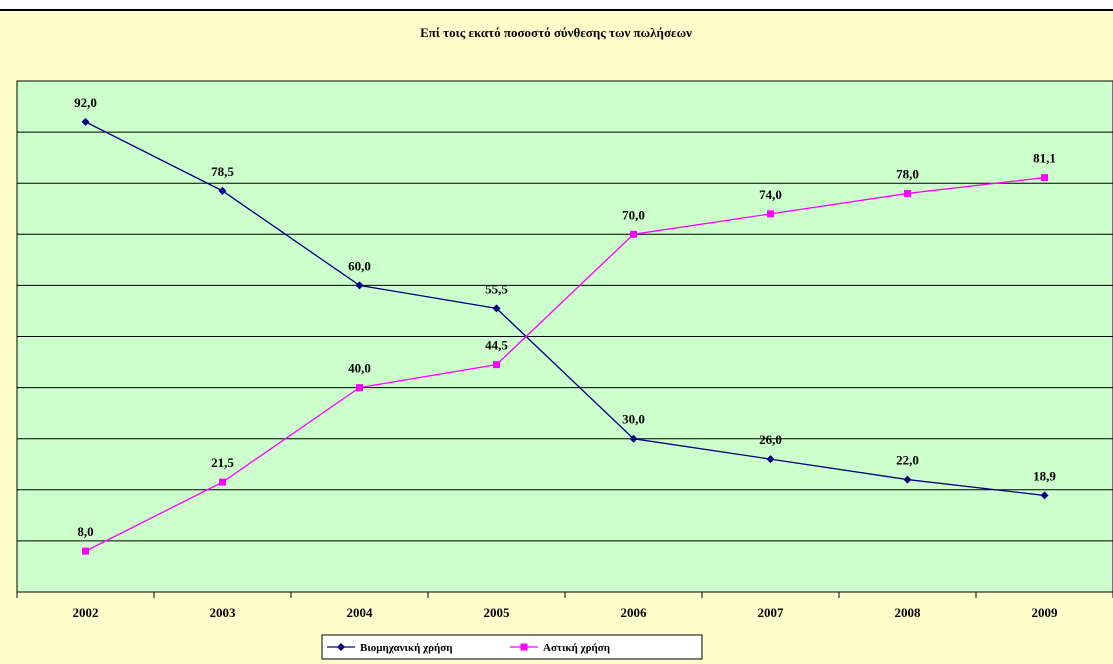 The width and height of the screenshot is (1113, 664). What do you see at coordinates (576, 648) in the screenshot?
I see `legend-label: Αστική χρήση` at bounding box center [576, 648].